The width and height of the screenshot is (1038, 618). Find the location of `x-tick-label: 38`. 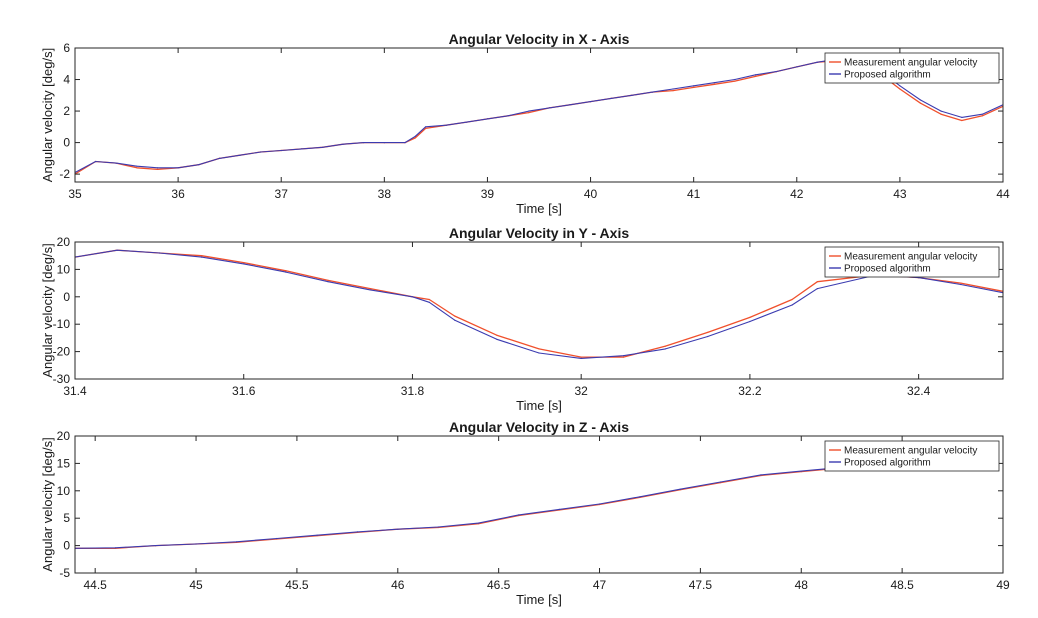

x-tick-label: 38 is located at coordinates (385, 194).